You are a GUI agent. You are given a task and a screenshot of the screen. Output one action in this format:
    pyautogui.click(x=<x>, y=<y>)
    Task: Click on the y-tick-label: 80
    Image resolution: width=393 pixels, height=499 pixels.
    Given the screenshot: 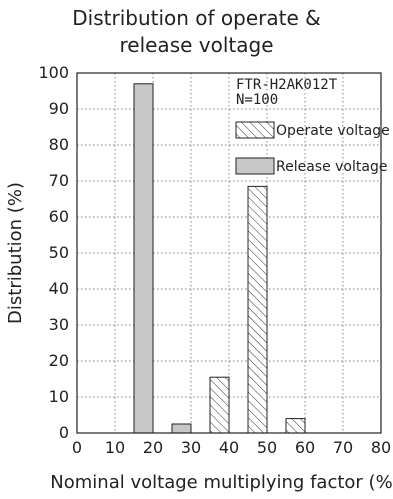 What is the action you would take?
    pyautogui.click(x=59, y=144)
    